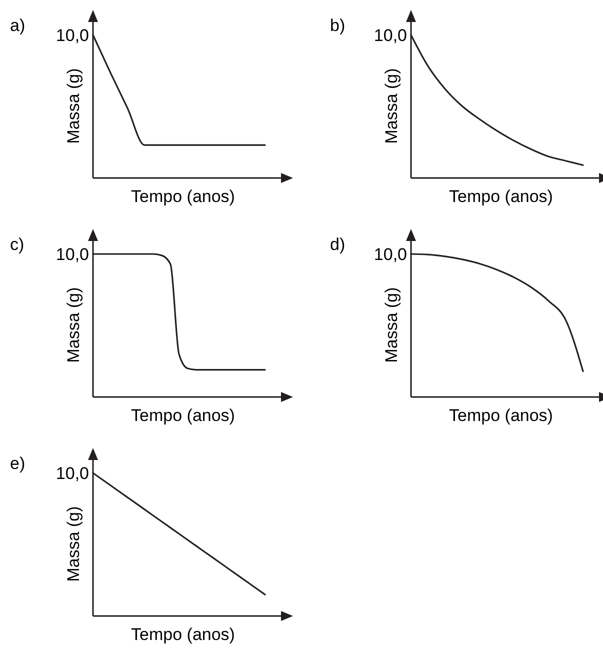 Image resolution: width=603 pixels, height=650 pixels. Describe the element at coordinates (18, 463) in the screenshot. I see `chart-title: e)` at that location.